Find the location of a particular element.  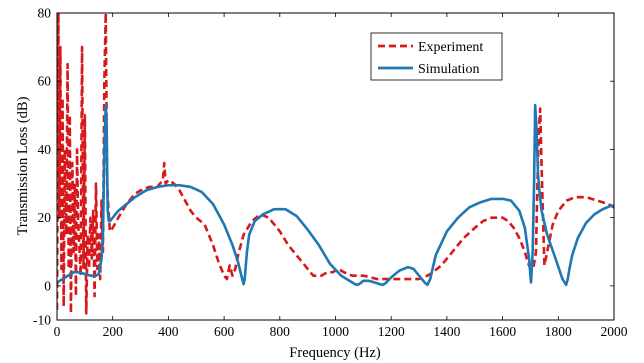

legend-label-experiment: Experiment is located at coordinates (450, 47).